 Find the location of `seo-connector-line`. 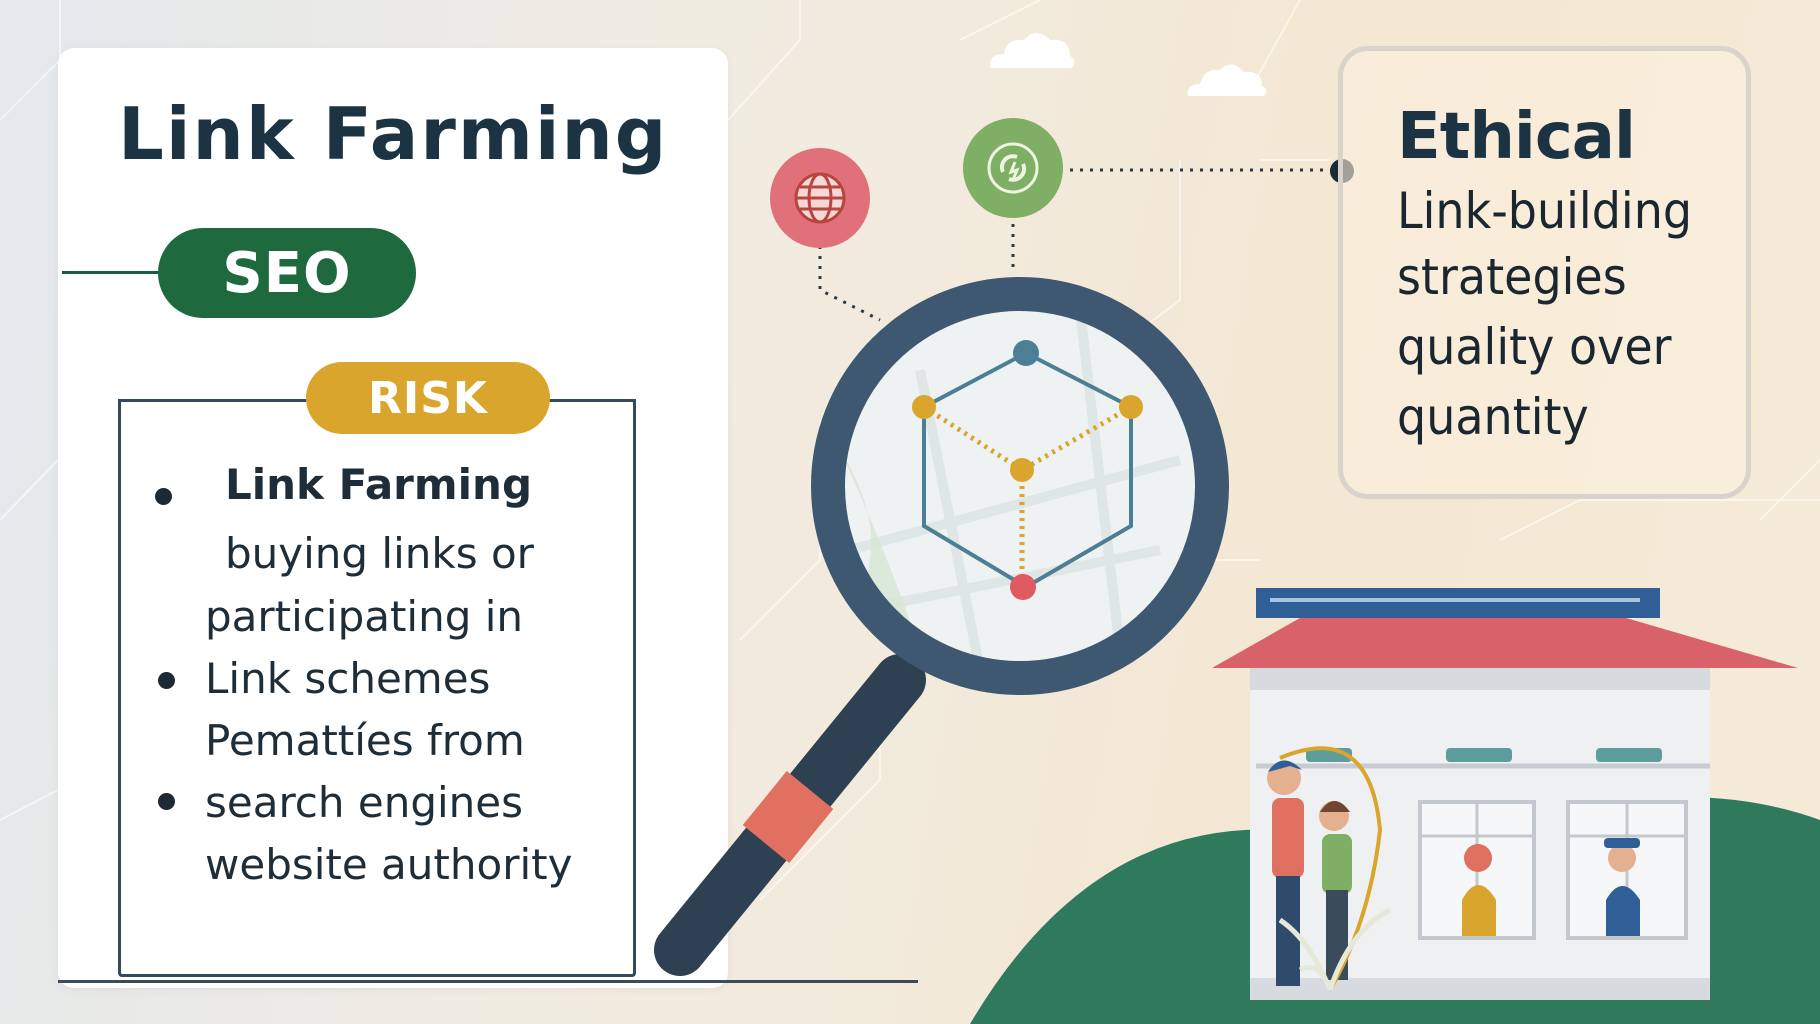

seo-connector-line is located at coordinates (112, 272).